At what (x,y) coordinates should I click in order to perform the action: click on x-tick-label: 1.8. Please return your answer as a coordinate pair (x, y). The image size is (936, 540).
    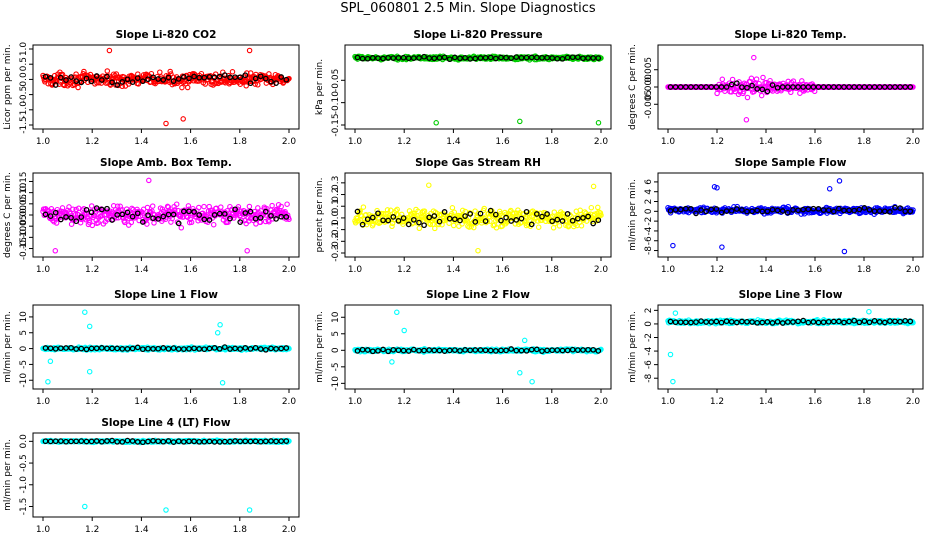
    Looking at the image, I should click on (240, 402).